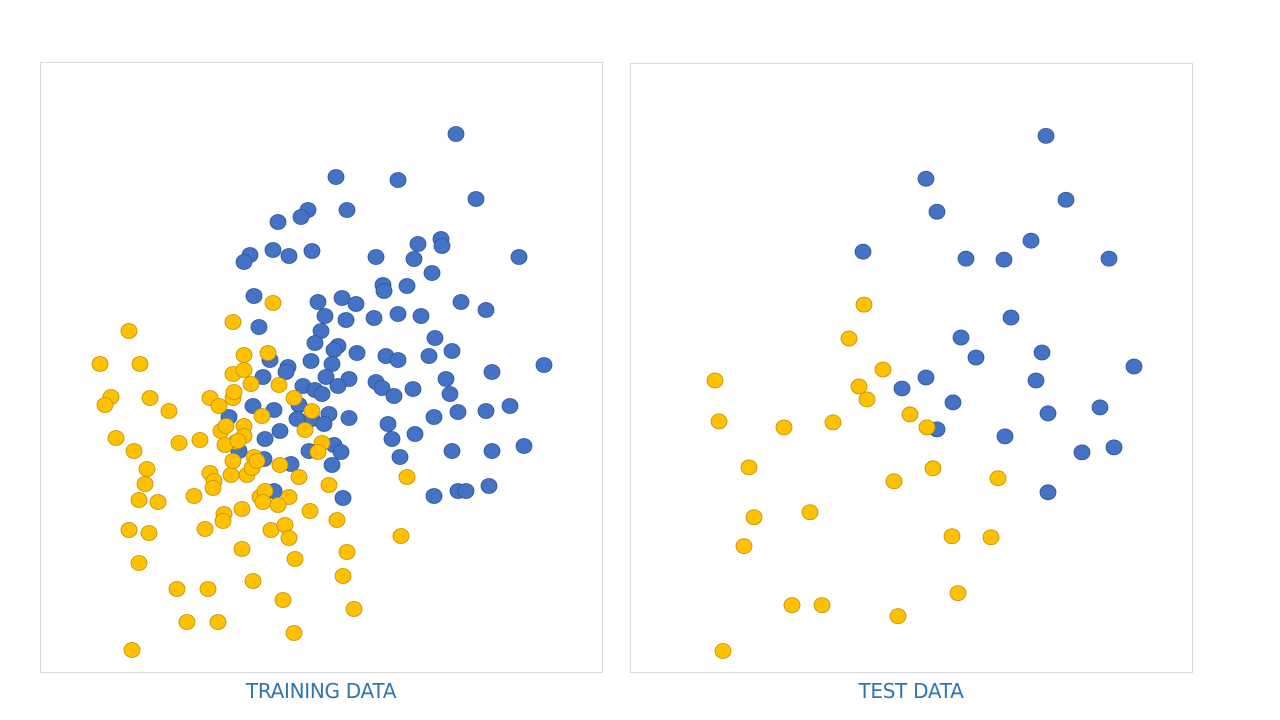 The width and height of the screenshot is (1280, 720). Describe the element at coordinates (911, 691) in the screenshot. I see `test-data-caption: TEST DATA` at that location.